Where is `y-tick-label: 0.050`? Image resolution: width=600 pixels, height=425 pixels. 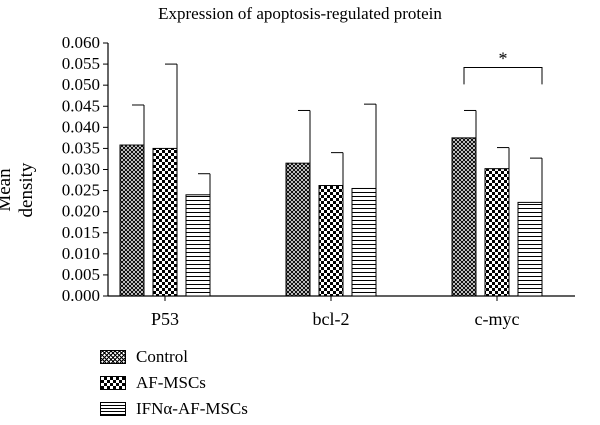 y-tick-label: 0.050 is located at coordinates (81, 84).